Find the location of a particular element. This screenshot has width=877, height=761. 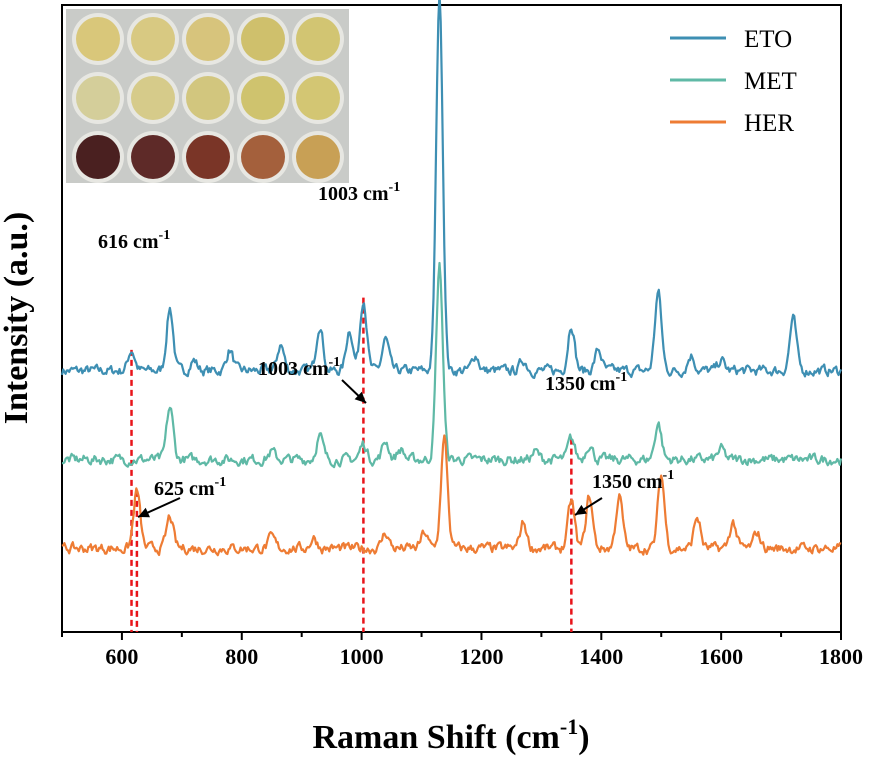

well-plate-inset-photo is located at coordinates (207, 96).